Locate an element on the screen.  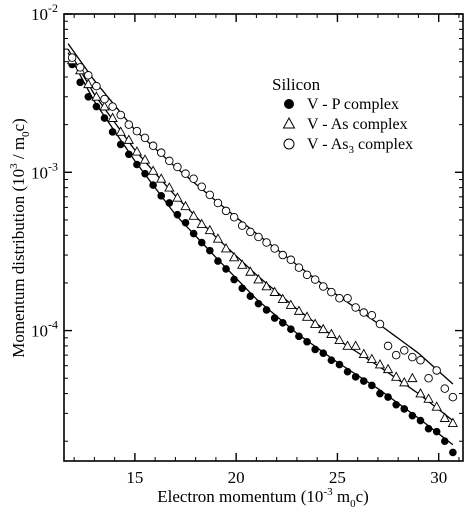
legend-marker-open-circle is located at coordinates (289, 144).